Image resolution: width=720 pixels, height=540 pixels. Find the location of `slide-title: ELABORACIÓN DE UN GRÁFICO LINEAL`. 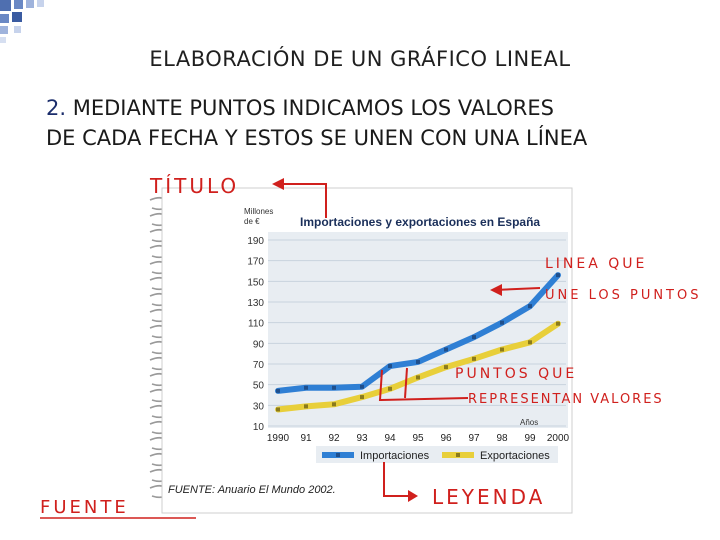

slide-title: ELABORACIÓN DE UN GRÁFICO LINEAL is located at coordinates (360, 59).